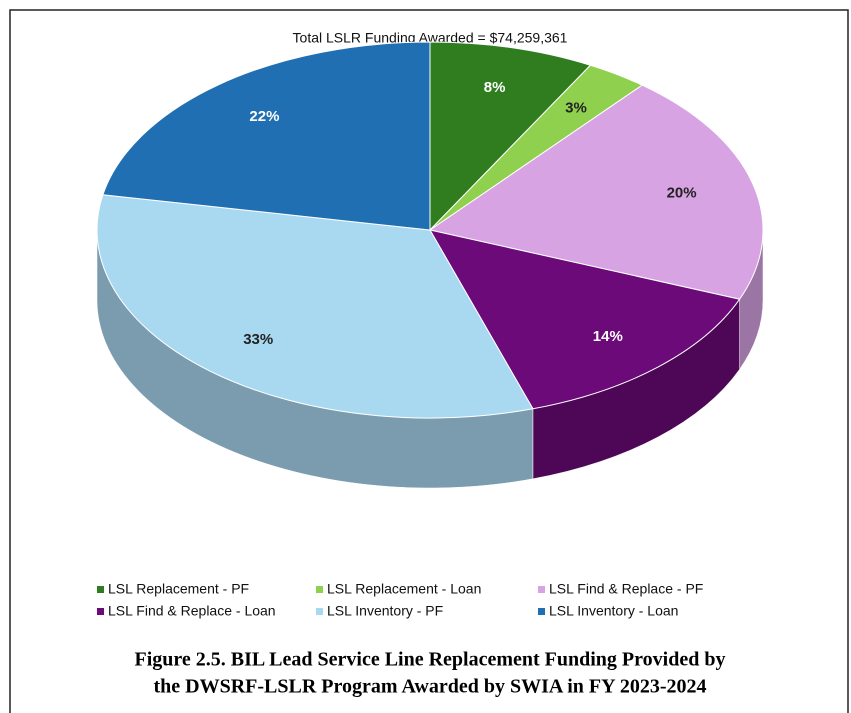 The width and height of the screenshot is (851, 713). I want to click on legend-label: LSL Find & Replace - Loan, so click(192, 611).